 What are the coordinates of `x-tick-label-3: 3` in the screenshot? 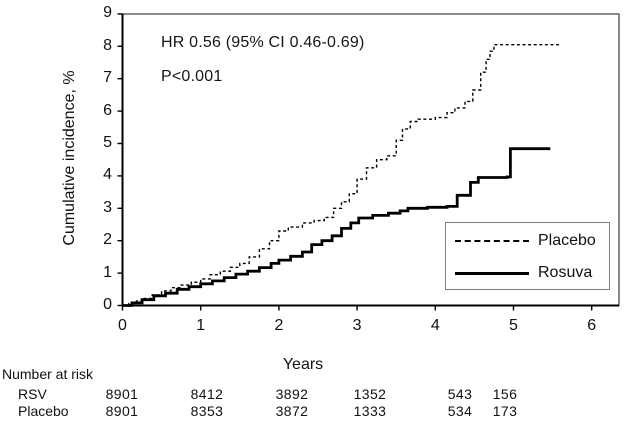 It's located at (357, 325).